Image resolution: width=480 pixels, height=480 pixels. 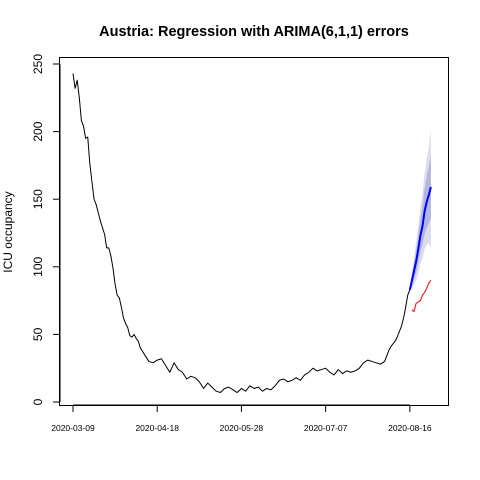 I want to click on prediction-intervals, so click(x=420, y=209).